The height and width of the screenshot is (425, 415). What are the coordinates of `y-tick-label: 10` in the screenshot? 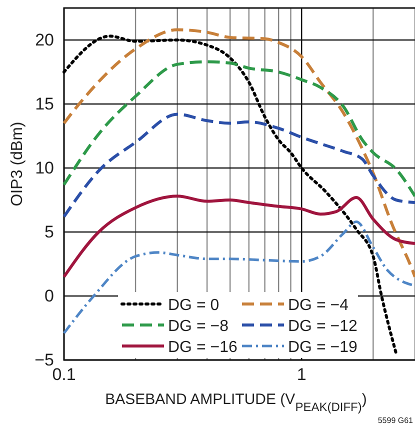 It's located at (44, 168).